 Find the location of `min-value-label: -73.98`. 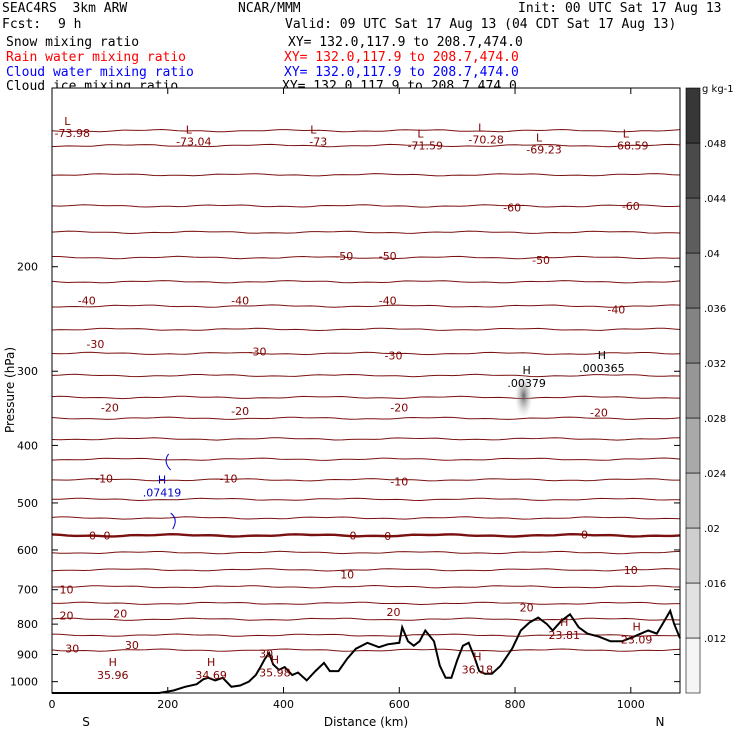

min-value-label: -73.98 is located at coordinates (72, 133).